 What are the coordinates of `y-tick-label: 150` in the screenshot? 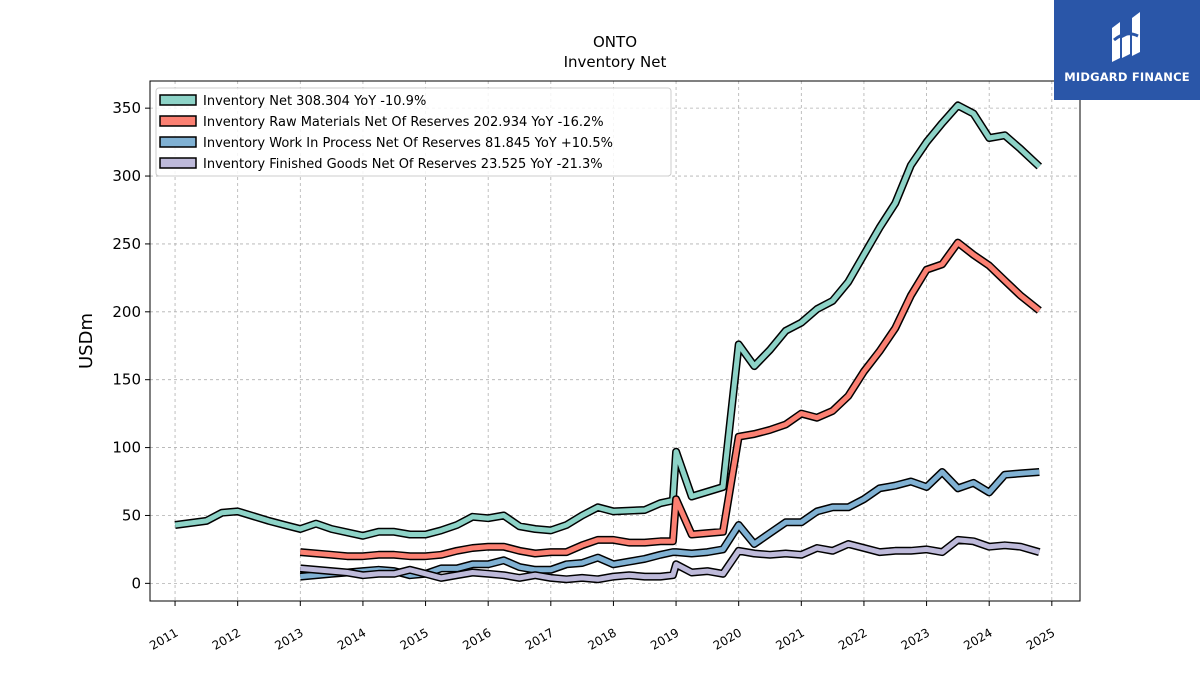 It's located at (126, 380).